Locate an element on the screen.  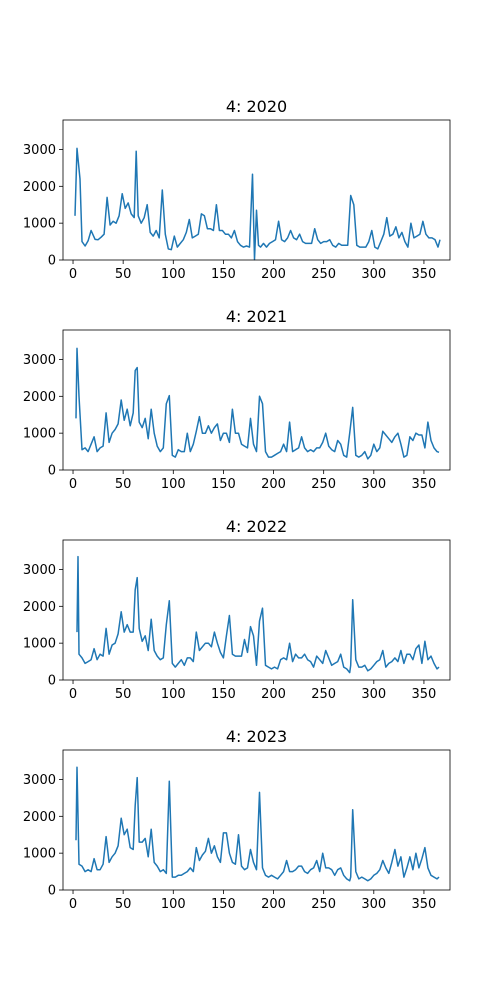
subplot-title: 4: 2023 is located at coordinates (256, 736).